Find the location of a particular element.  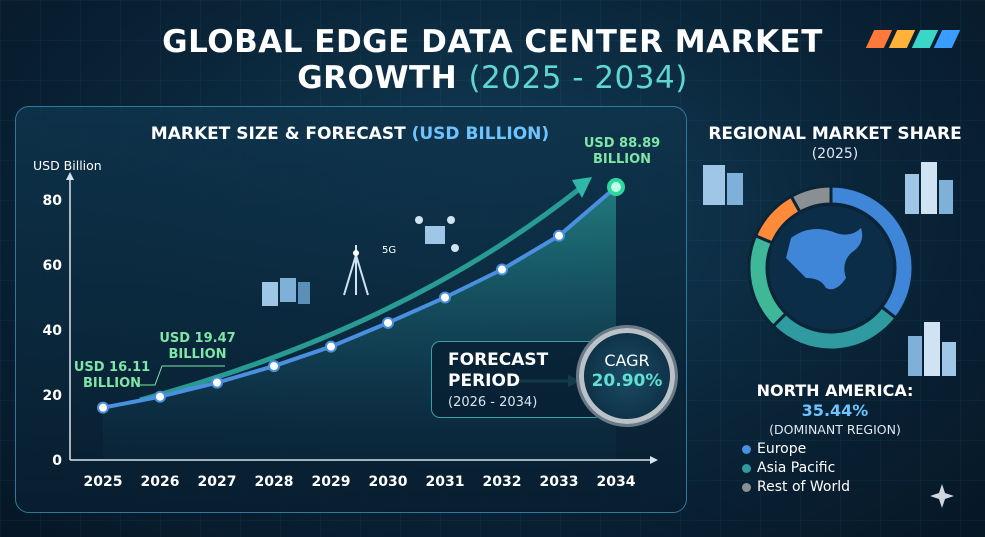

data-point-2027 is located at coordinates (217, 382).